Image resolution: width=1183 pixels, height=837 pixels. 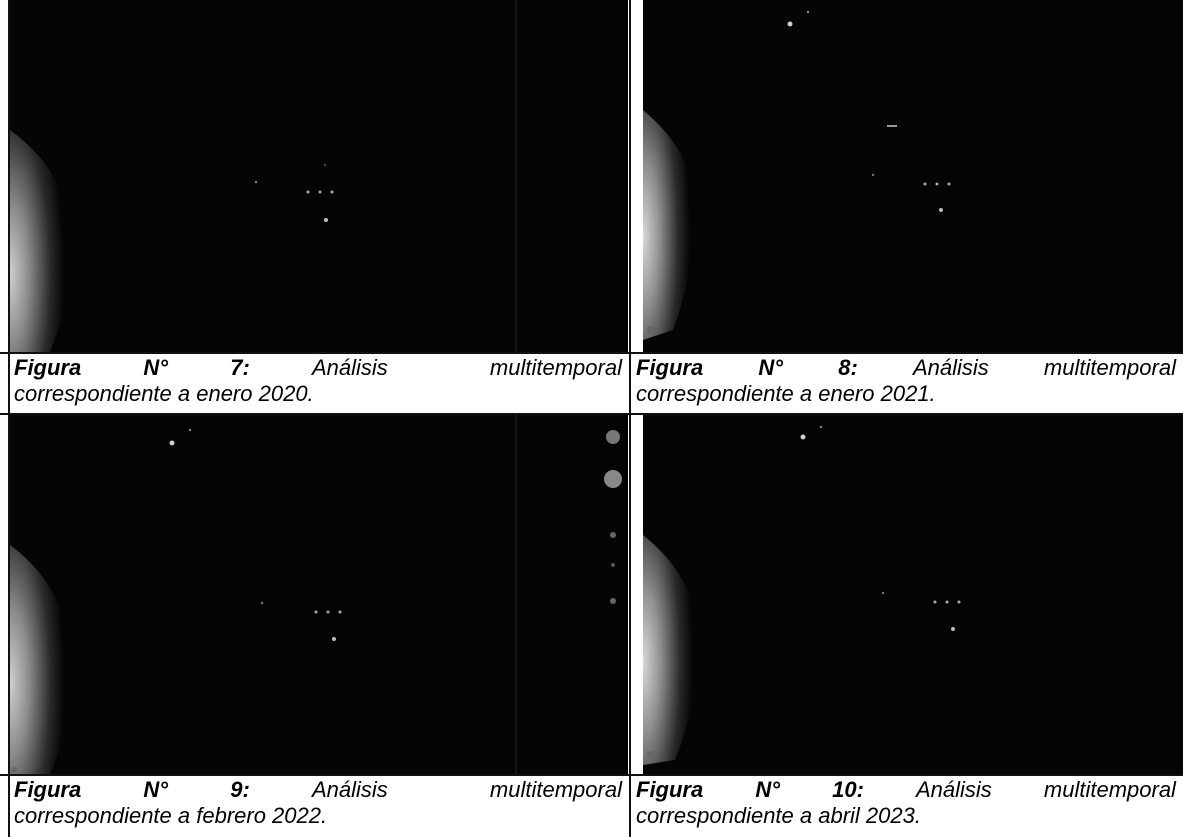 What do you see at coordinates (591, 414) in the screenshot?
I see `table-border-row2-top` at bounding box center [591, 414].